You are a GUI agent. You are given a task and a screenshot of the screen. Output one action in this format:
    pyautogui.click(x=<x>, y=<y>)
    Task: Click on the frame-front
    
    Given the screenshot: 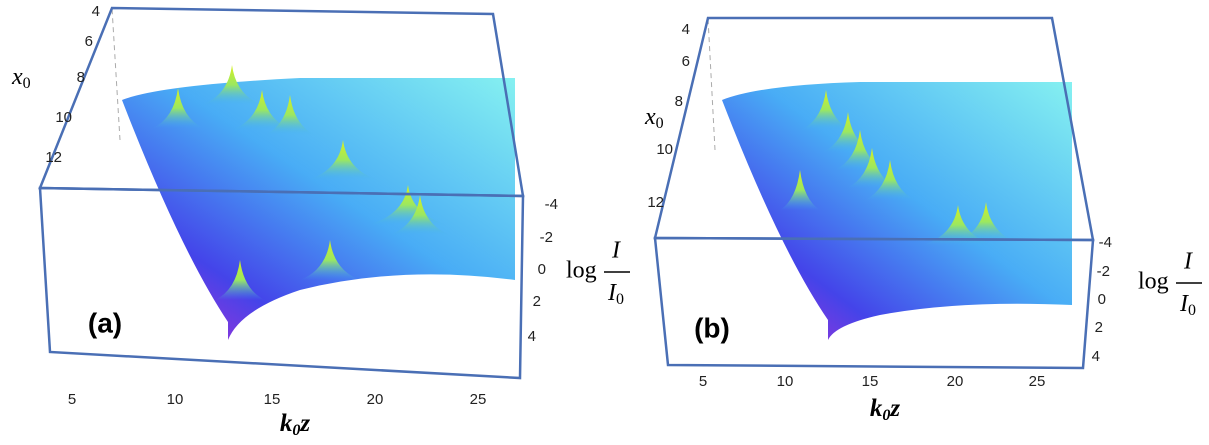 What is the action you would take?
    pyautogui.click(x=874, y=303)
    